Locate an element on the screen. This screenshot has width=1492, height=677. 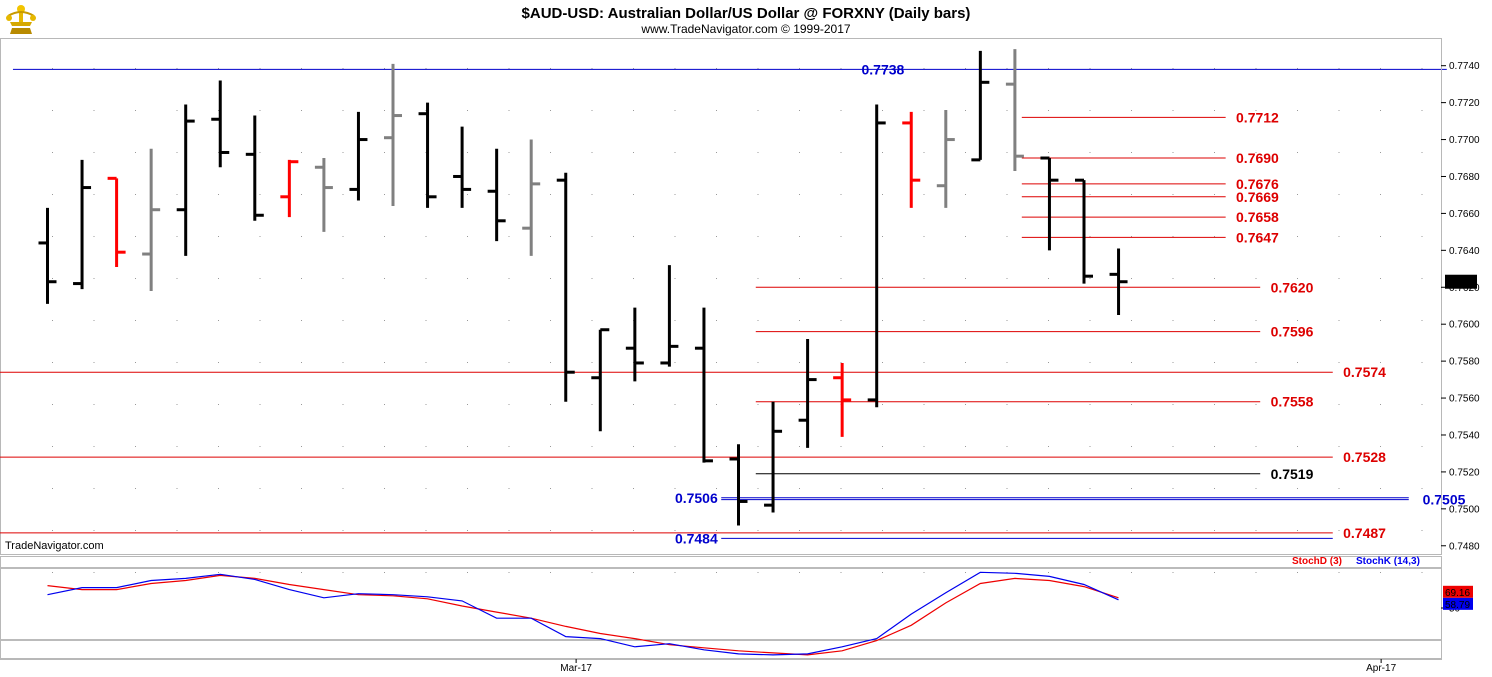
stochk-value-box is located at coordinates (1458, 603).